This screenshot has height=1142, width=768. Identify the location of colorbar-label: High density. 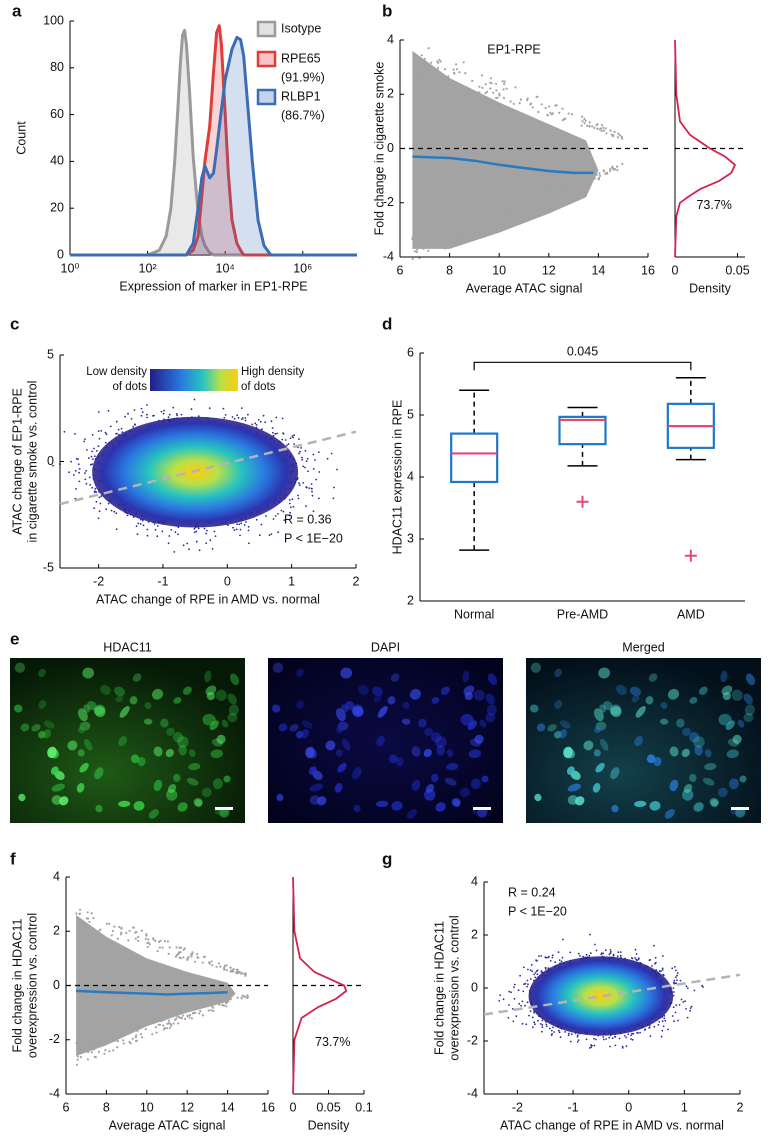
(273, 372).